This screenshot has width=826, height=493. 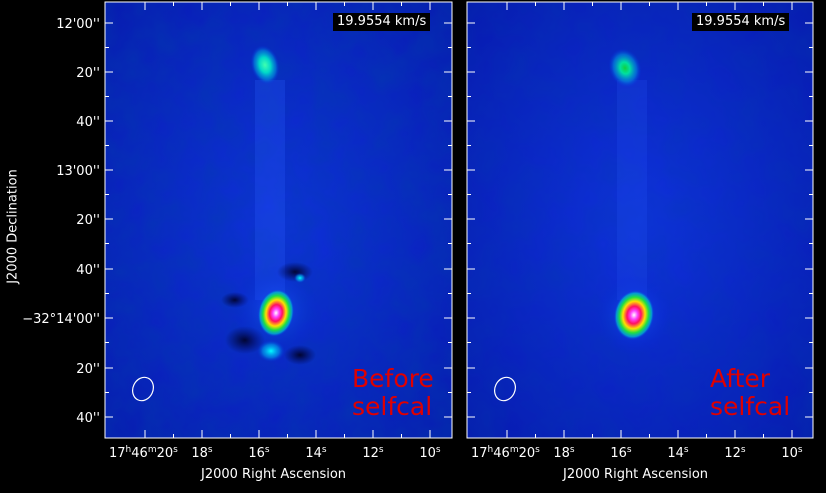 What do you see at coordinates (382, 22) in the screenshot?
I see `velocity-label-before: 19.9554 km/s` at bounding box center [382, 22].